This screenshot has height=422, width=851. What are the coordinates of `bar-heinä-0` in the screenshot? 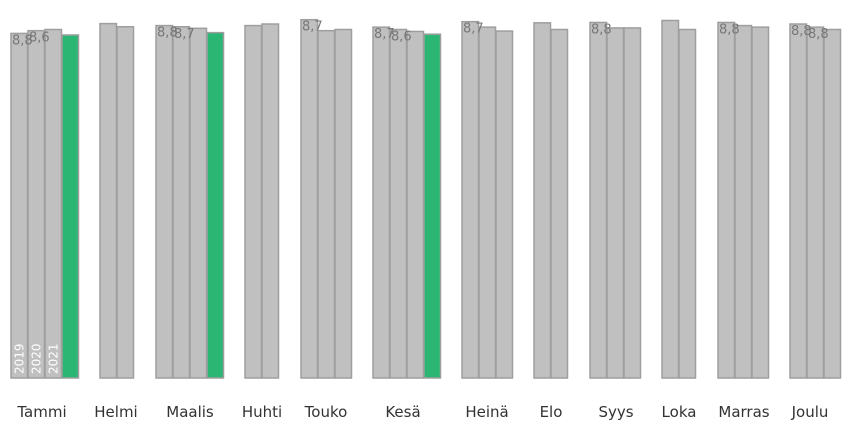 It's located at (470, 199).